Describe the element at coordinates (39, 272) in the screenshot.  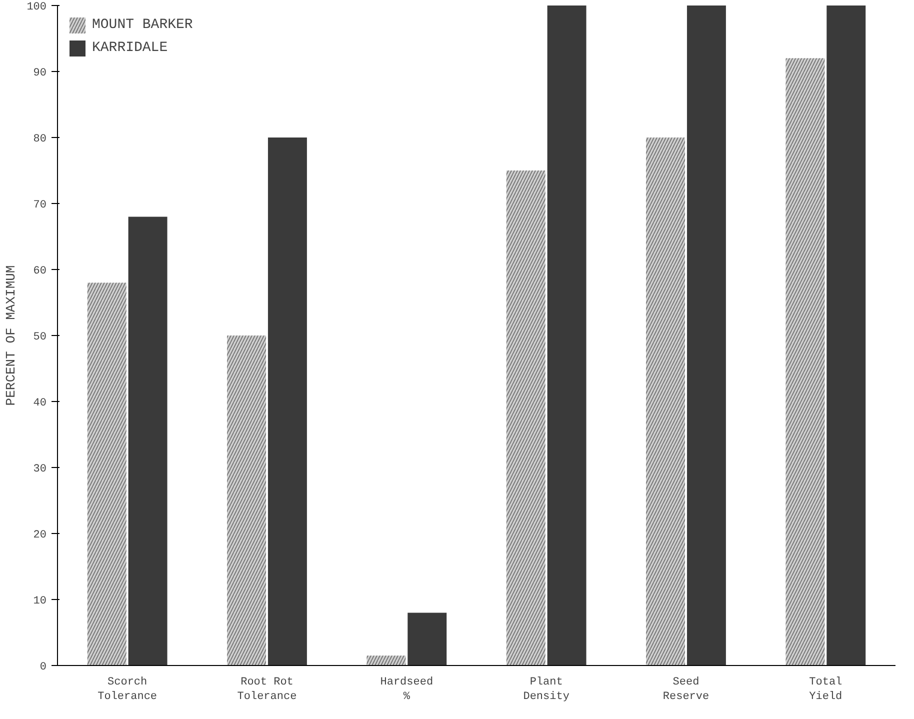
I see `y-tick-label: 60` at that location.